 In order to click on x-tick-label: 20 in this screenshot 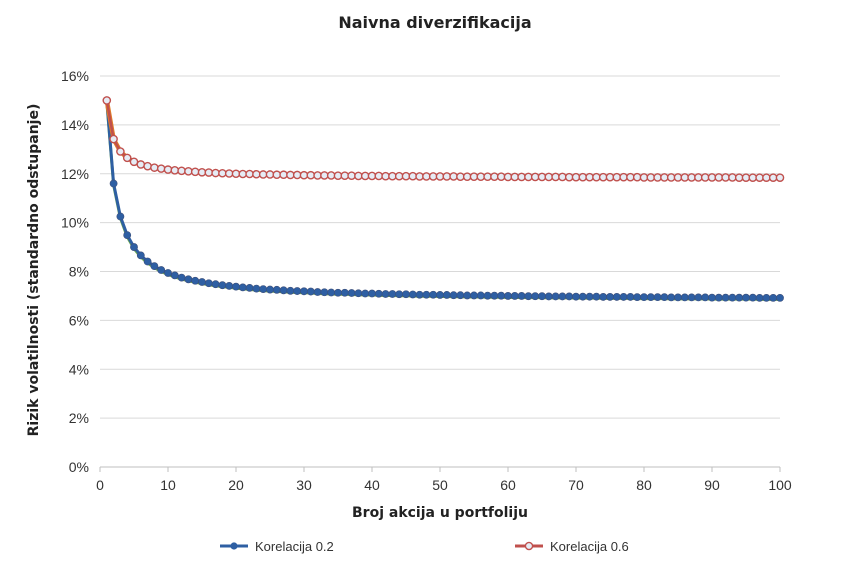, I will do `click(236, 485)`.